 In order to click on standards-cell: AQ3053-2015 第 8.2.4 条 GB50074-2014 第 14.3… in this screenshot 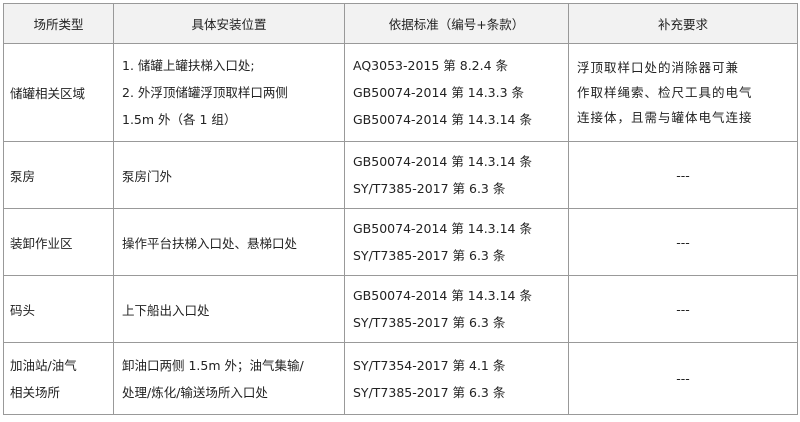, I will do `click(456, 92)`.